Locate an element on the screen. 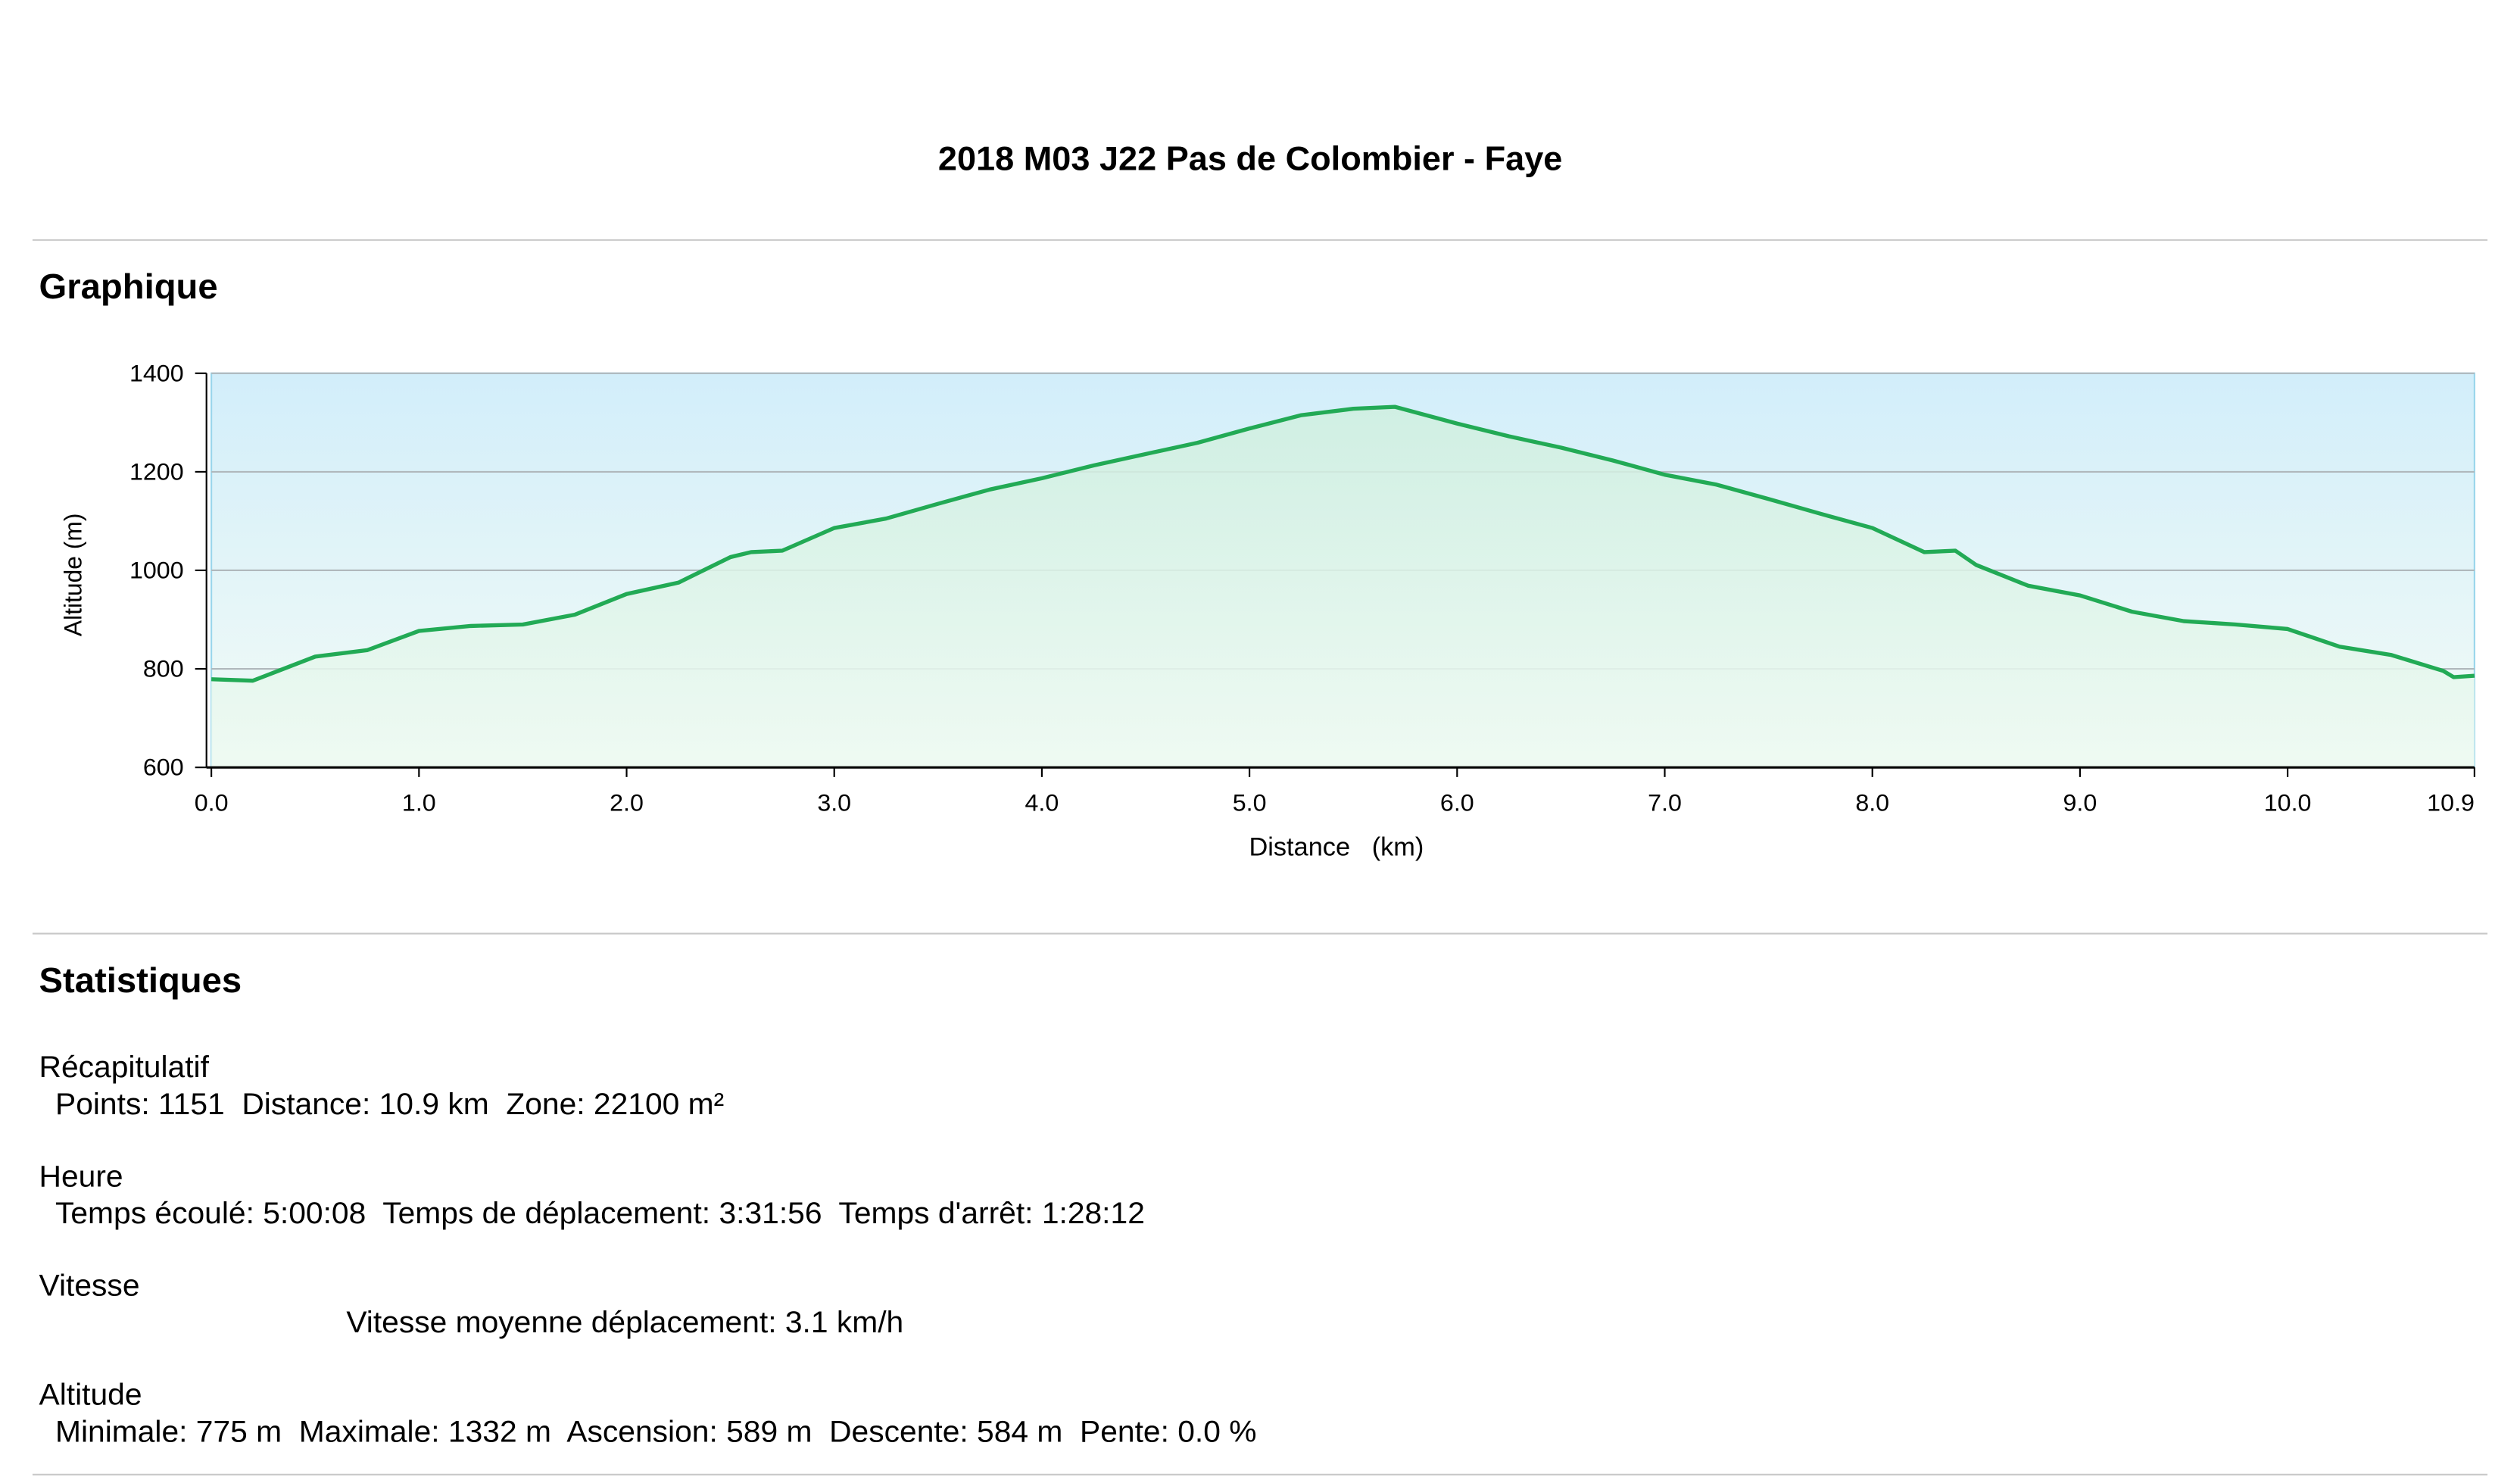 Image resolution: width=2520 pixels, height=1477 pixels. stat-group-label: Altitude is located at coordinates (90, 1394).